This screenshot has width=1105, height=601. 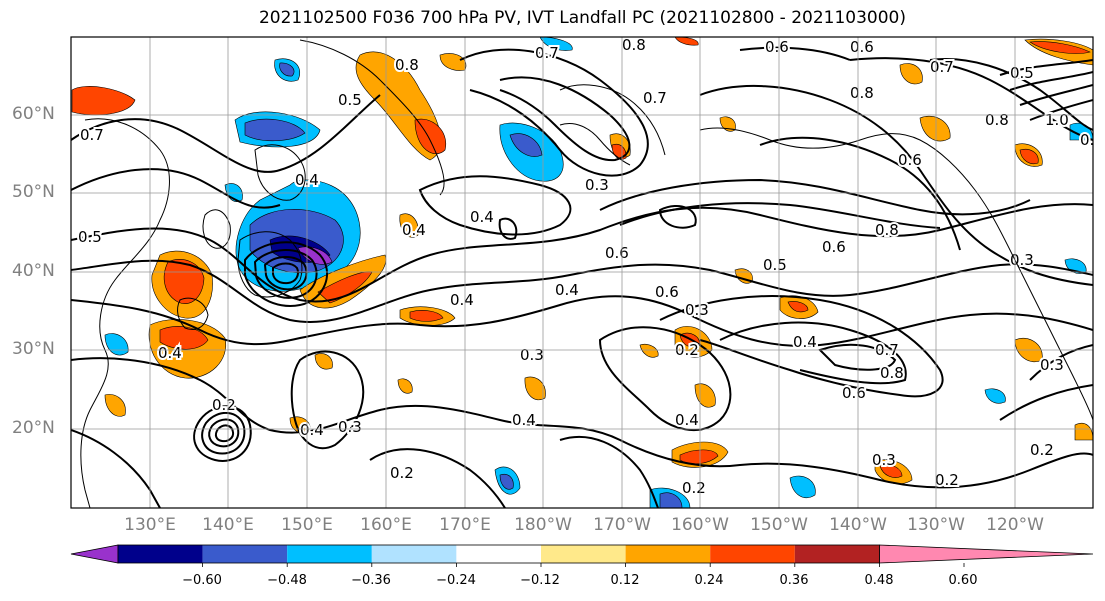 What do you see at coordinates (33, 428) in the screenshot?
I see `lat-label: 20°N` at bounding box center [33, 428].